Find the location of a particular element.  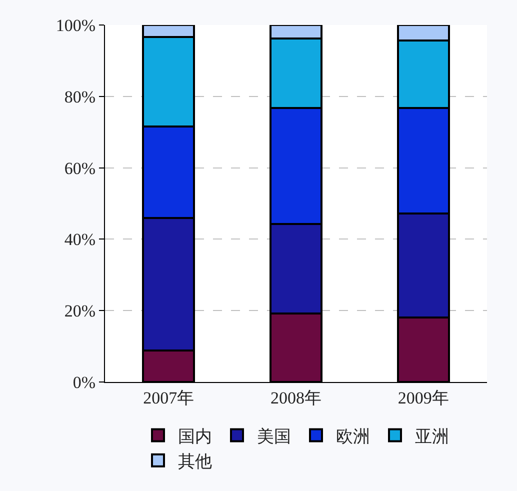

legend-label: 亚洲 is located at coordinates (432, 436).